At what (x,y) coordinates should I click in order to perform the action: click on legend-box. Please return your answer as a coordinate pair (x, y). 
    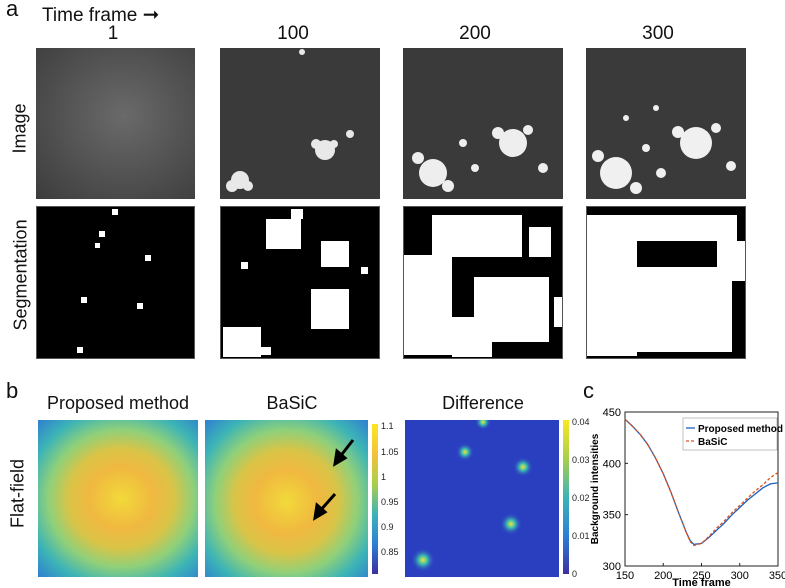
    Looking at the image, I should click on (730, 434).